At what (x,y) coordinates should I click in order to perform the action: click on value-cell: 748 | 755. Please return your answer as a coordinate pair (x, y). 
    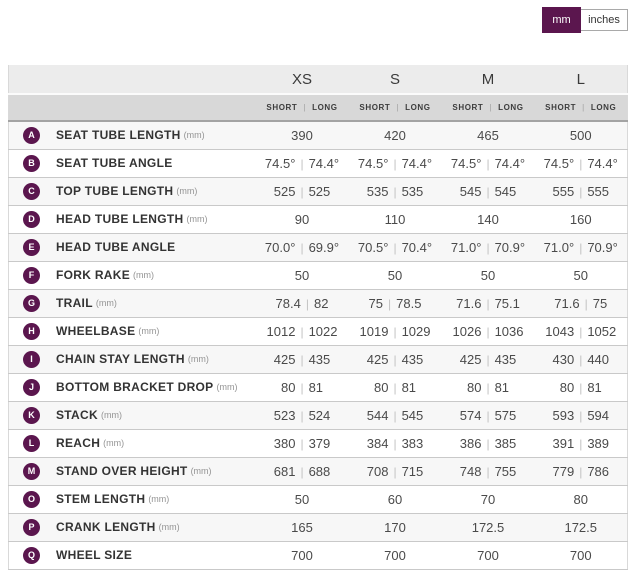
    Looking at the image, I should click on (488, 471).